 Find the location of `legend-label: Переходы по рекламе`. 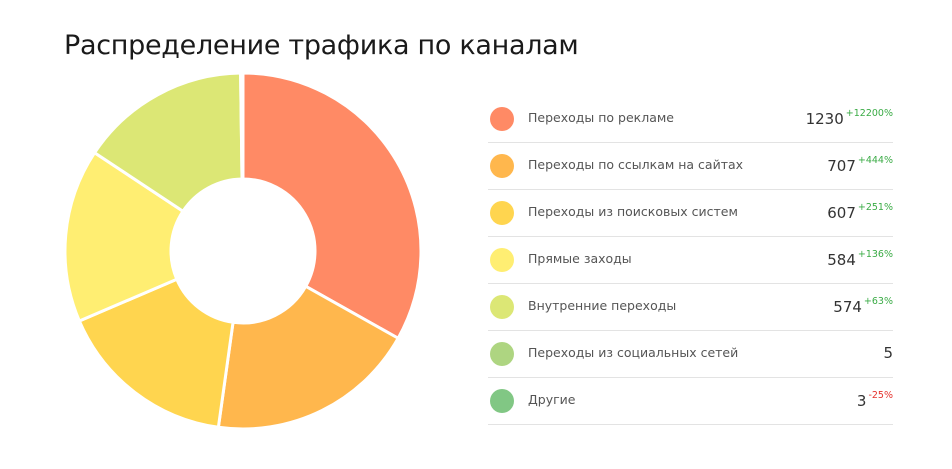

legend-label: Переходы по рекламе is located at coordinates (601, 117).